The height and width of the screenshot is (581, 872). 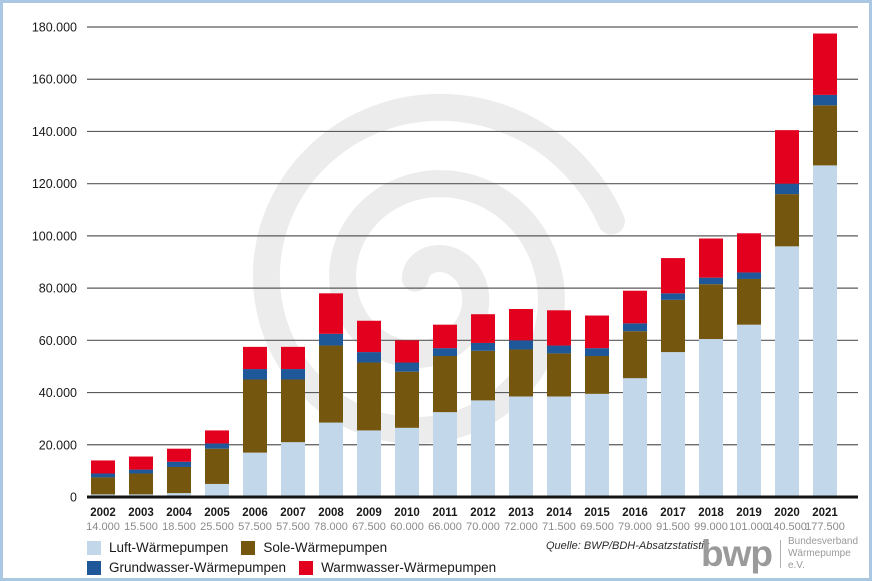 What do you see at coordinates (673, 513) in the screenshot?
I see `x-tick-year: 2017` at bounding box center [673, 513].